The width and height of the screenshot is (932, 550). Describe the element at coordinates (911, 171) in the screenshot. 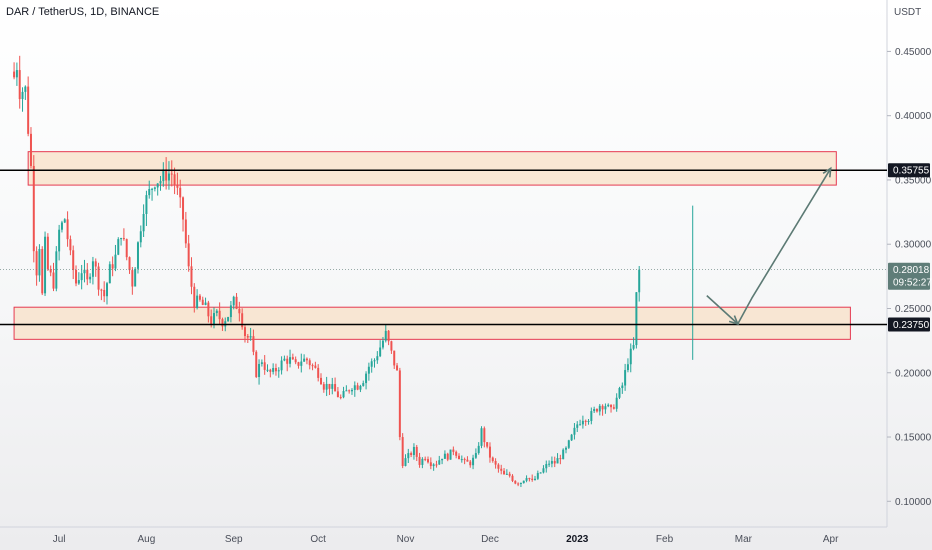

I see `level-badge-label: 0.35755` at that location.